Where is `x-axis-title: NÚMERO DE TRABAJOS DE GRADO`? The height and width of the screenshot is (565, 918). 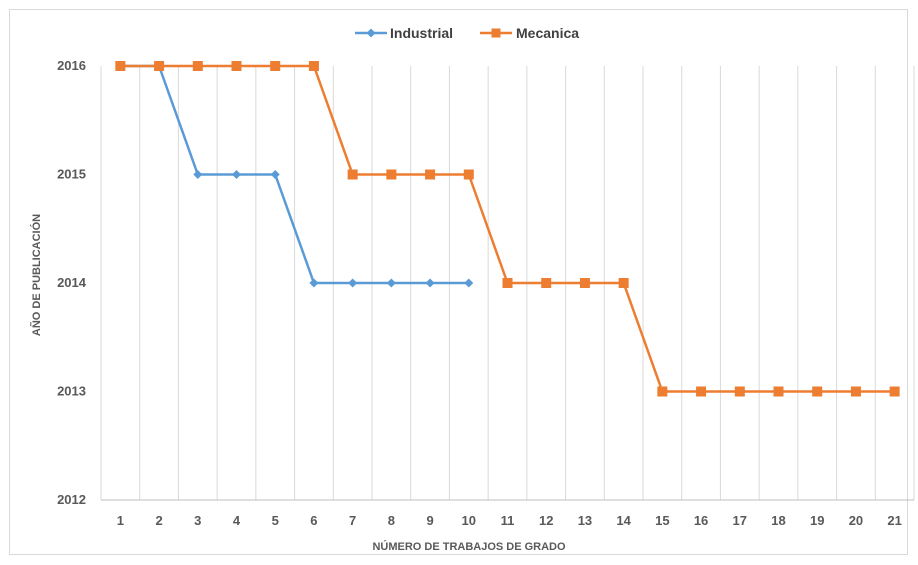 x-axis-title: NÚMERO DE TRABAJOS DE GRADO is located at coordinates (469, 546).